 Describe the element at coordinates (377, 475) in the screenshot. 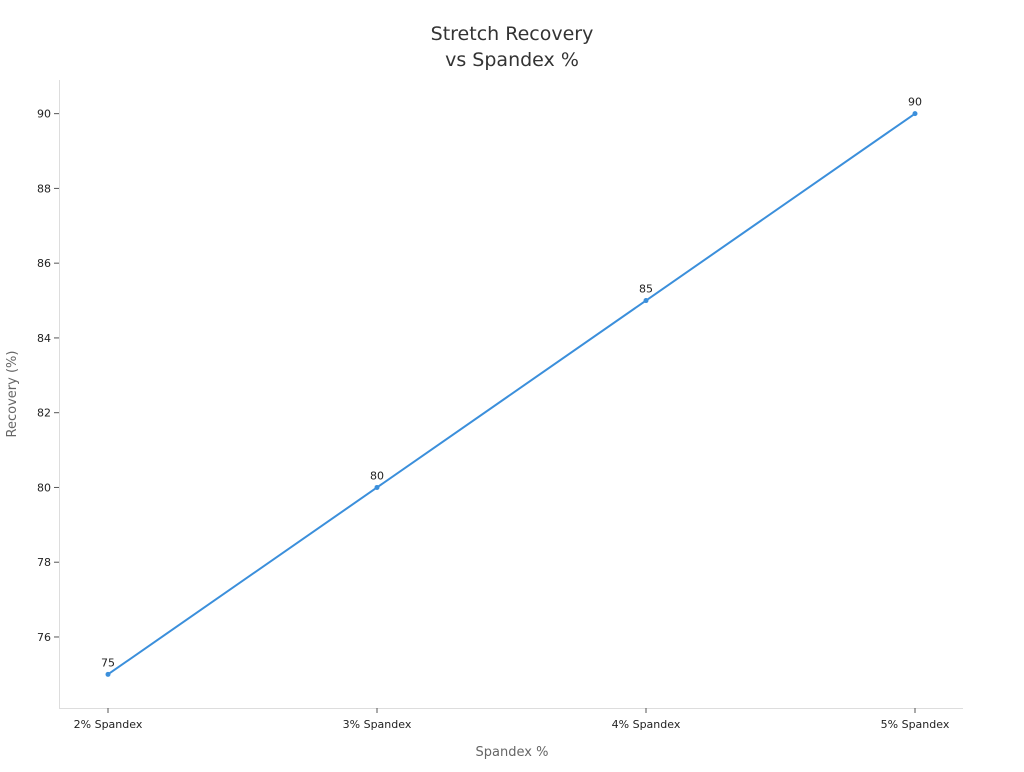

I see `data-label: 80` at that location.